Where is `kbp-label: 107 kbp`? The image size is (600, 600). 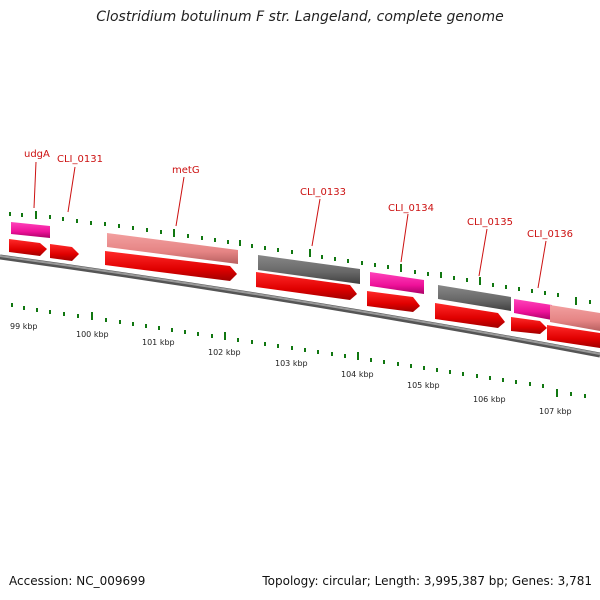 kbp-label: 107 kbp is located at coordinates (555, 411).